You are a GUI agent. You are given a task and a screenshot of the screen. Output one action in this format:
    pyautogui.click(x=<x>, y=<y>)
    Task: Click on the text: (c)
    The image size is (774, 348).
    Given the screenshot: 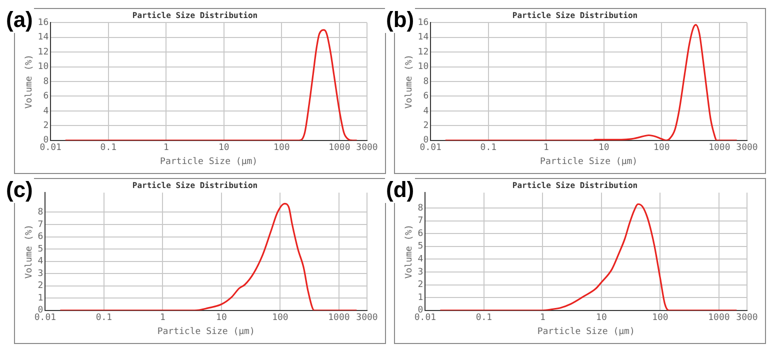 What is the action you would take?
    pyautogui.click(x=19, y=190)
    